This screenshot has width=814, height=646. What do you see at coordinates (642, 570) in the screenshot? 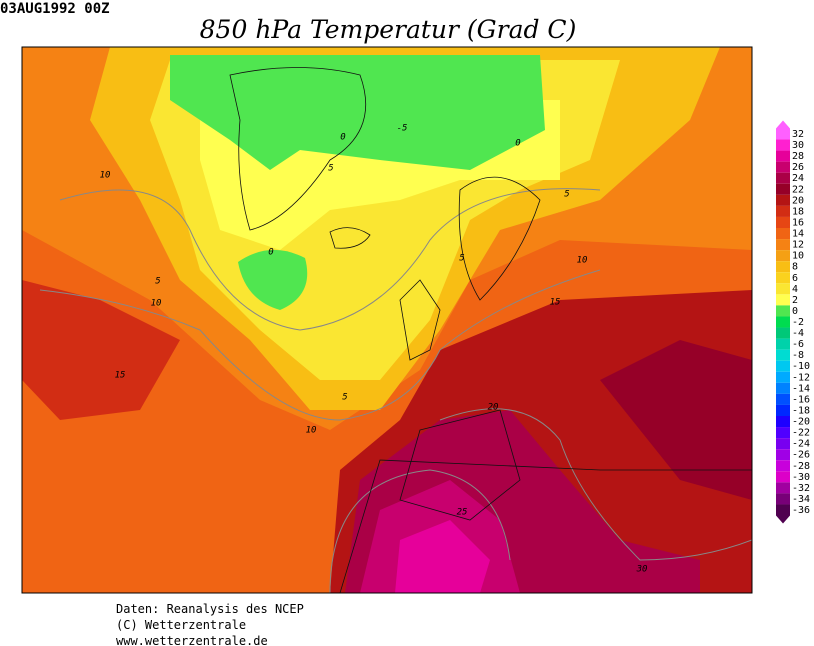
I see `contour-label: 30` at bounding box center [642, 570].